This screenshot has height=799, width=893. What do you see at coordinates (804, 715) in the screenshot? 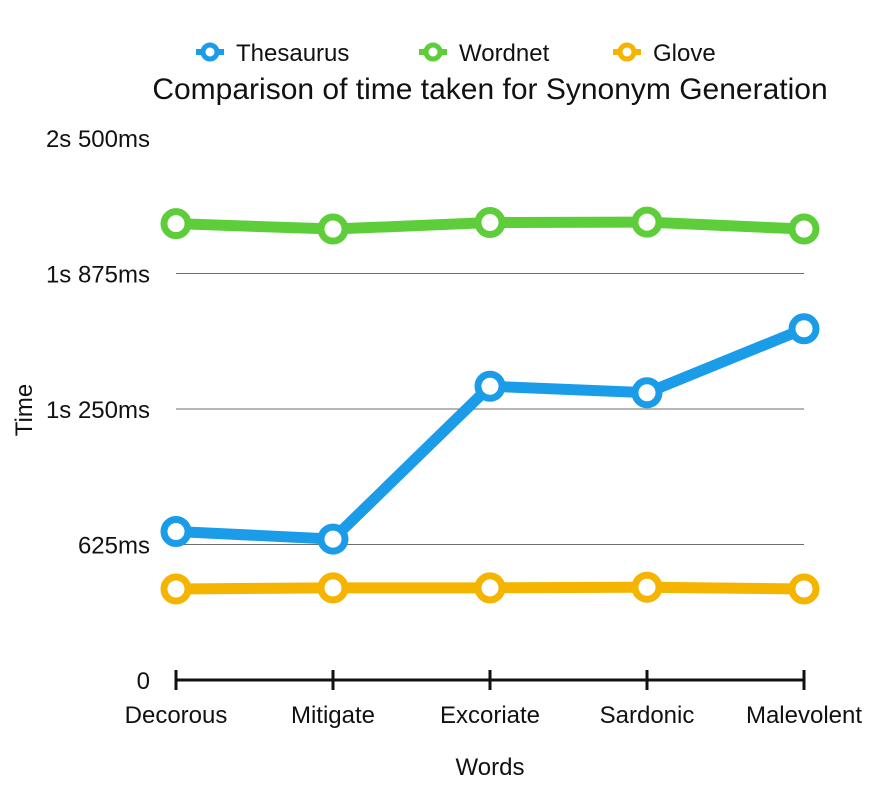
I see `x-tick-label: Malevolent` at bounding box center [804, 715].